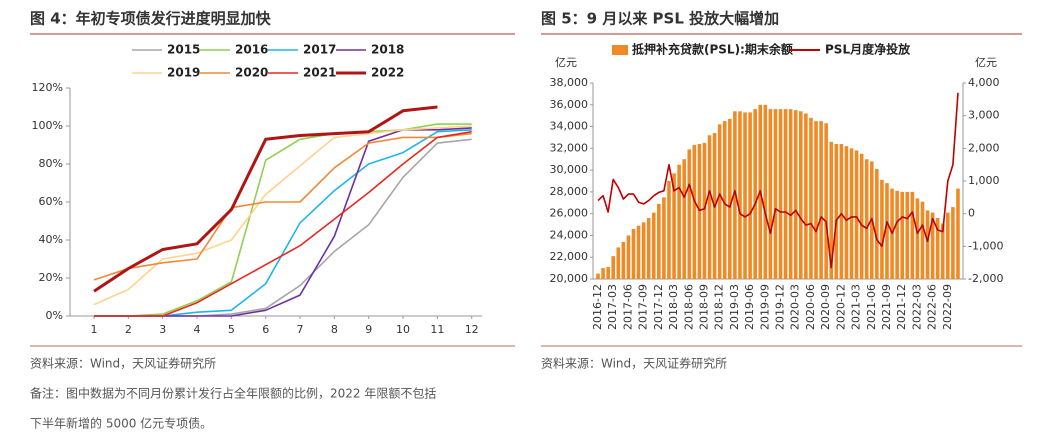 The image size is (1060, 435). What do you see at coordinates (947, 307) in the screenshot?
I see `x-tick-label: 2022-09` at bounding box center [947, 307].